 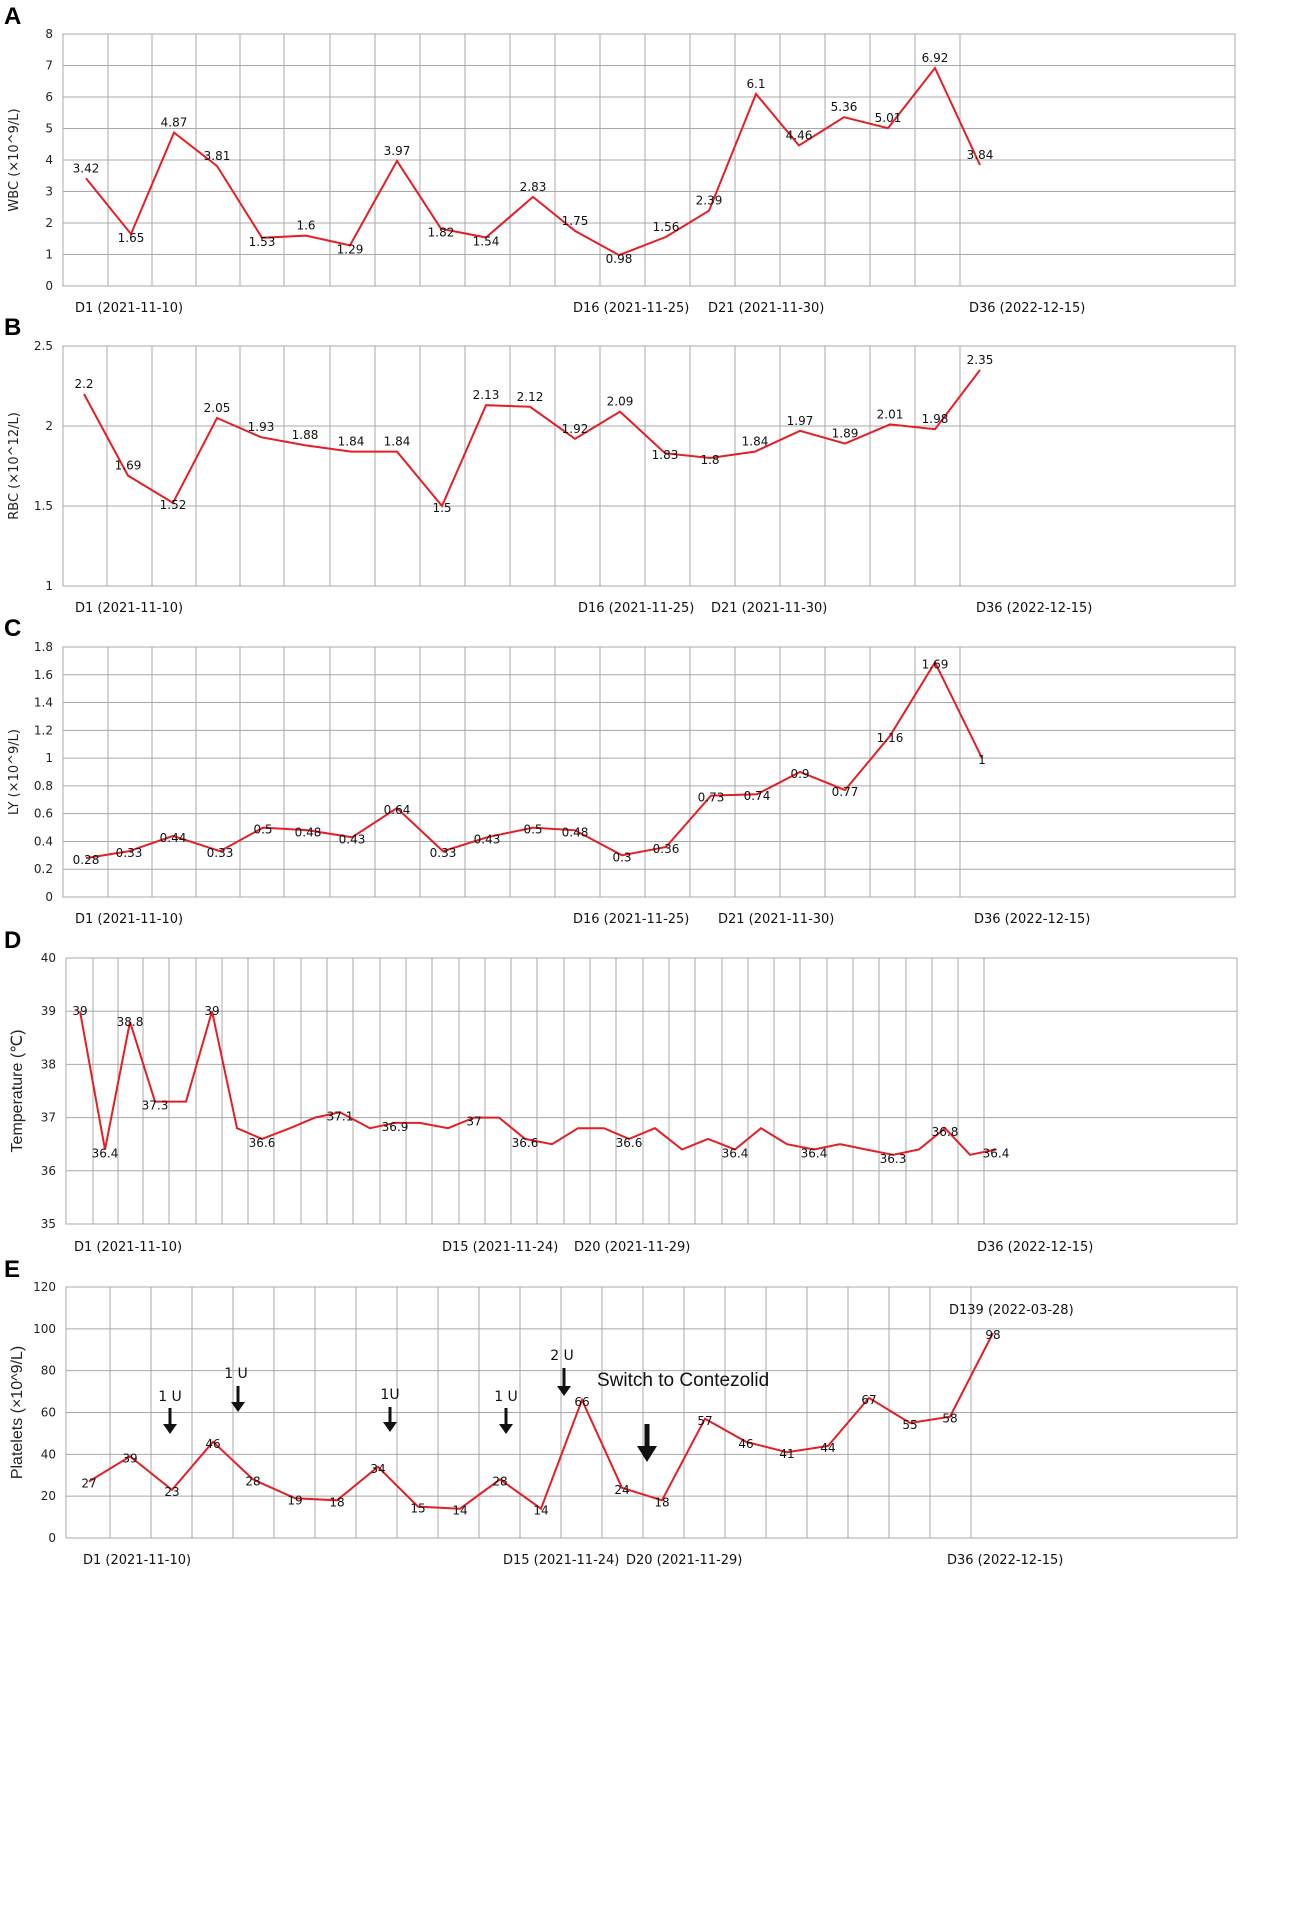 I want to click on data-label: 1.56, so click(x=666, y=227).